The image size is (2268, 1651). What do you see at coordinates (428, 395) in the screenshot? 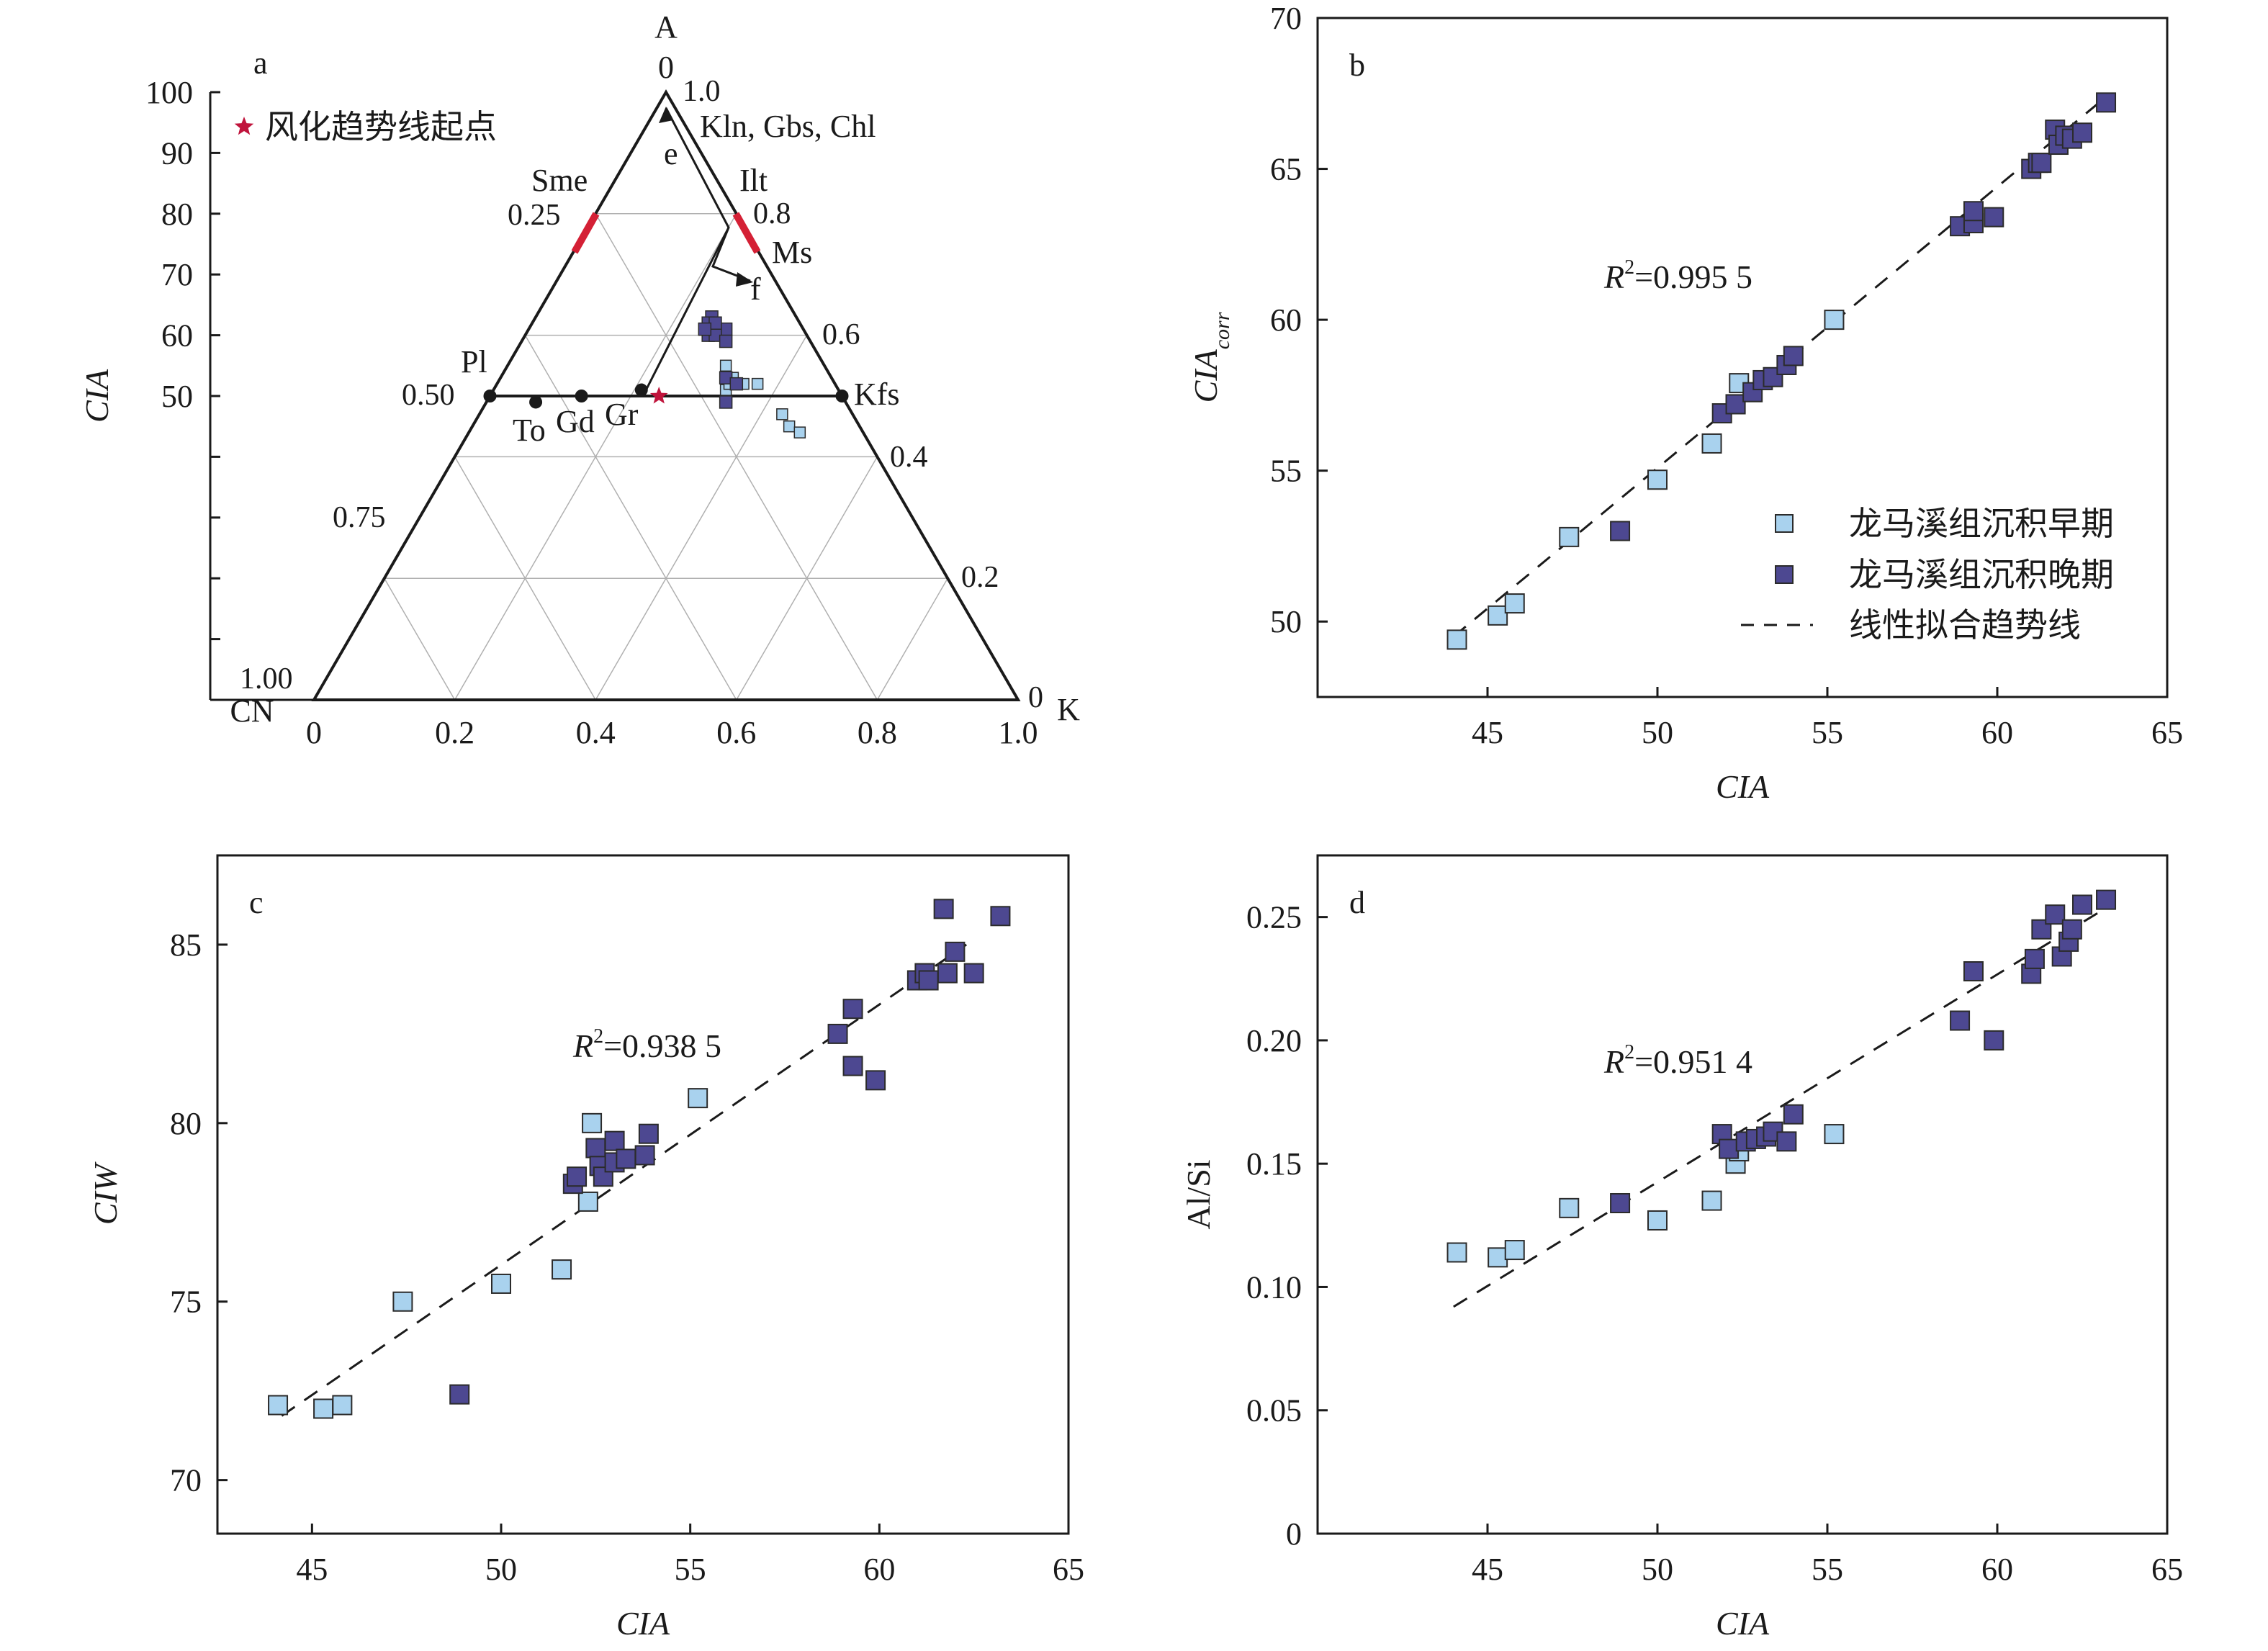
I see `left-tick-0-50: 0.50` at bounding box center [428, 395].